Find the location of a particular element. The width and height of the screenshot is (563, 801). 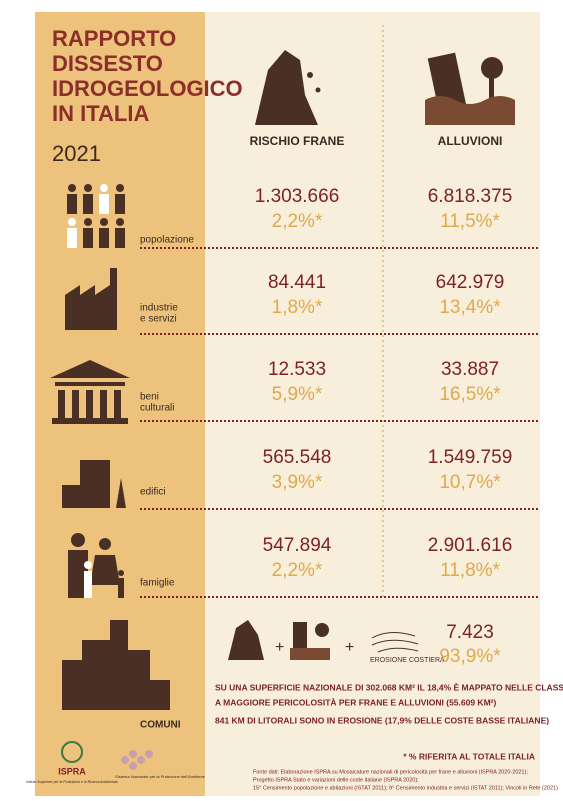

alluvioni-pct: 13,4%* is located at coordinates (470, 307).